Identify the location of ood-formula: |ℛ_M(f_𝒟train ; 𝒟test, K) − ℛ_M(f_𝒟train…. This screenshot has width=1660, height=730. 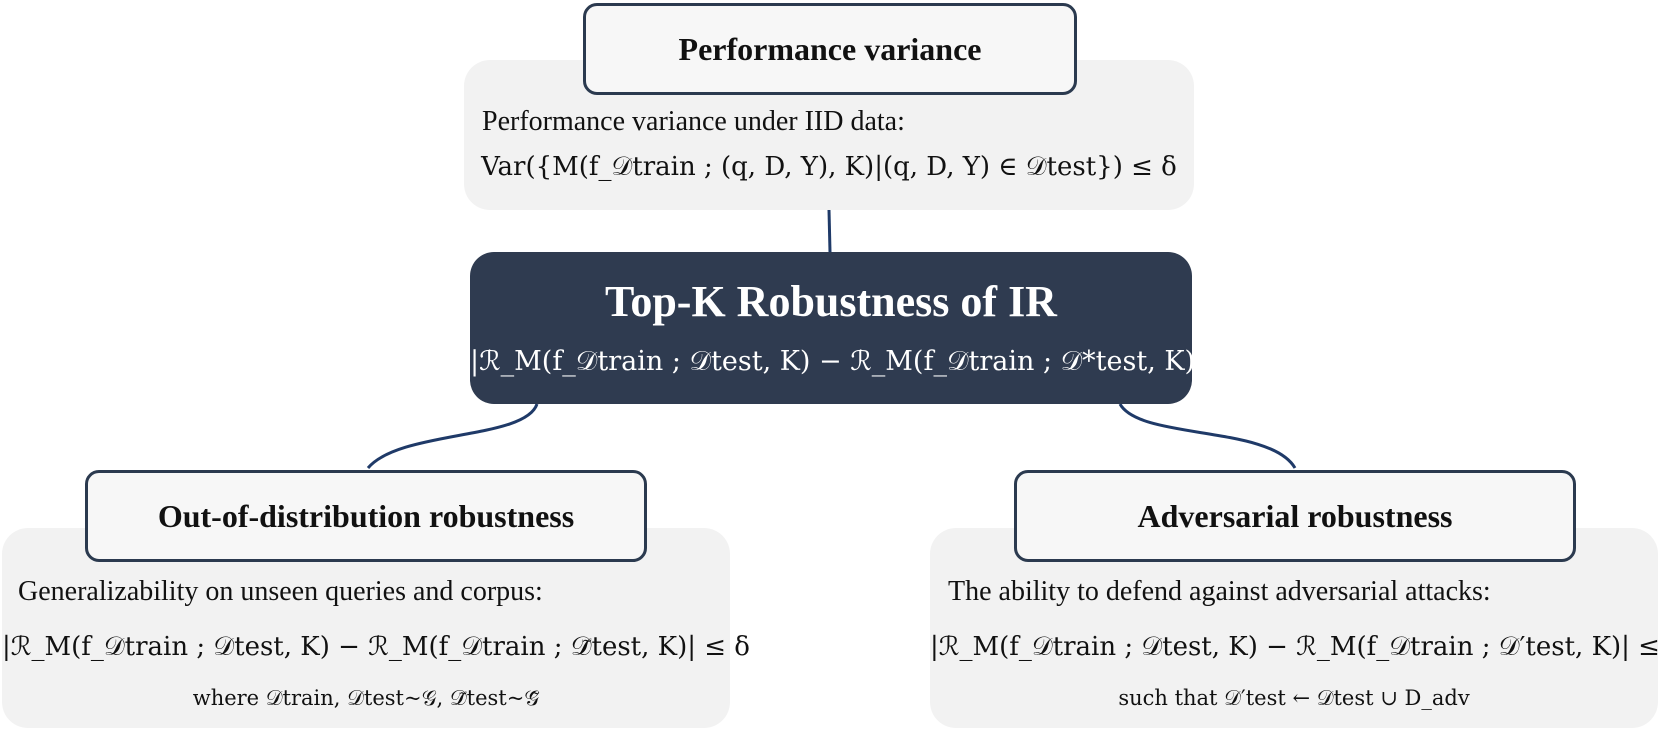
(376, 647).